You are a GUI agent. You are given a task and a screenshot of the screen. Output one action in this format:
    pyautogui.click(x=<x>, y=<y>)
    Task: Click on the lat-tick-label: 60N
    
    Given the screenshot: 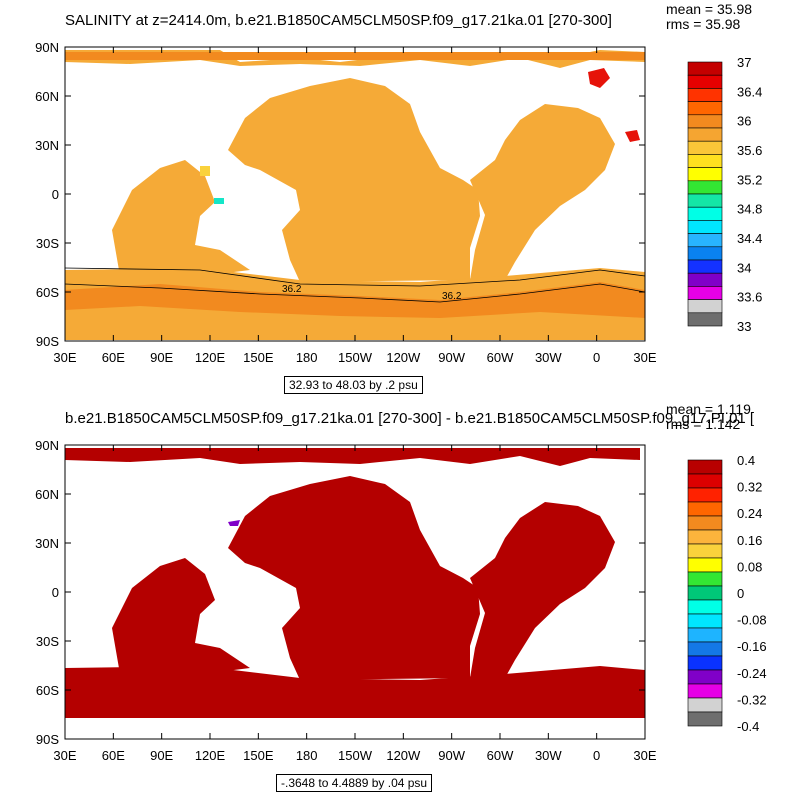 What is the action you would take?
    pyautogui.click(x=47, y=494)
    